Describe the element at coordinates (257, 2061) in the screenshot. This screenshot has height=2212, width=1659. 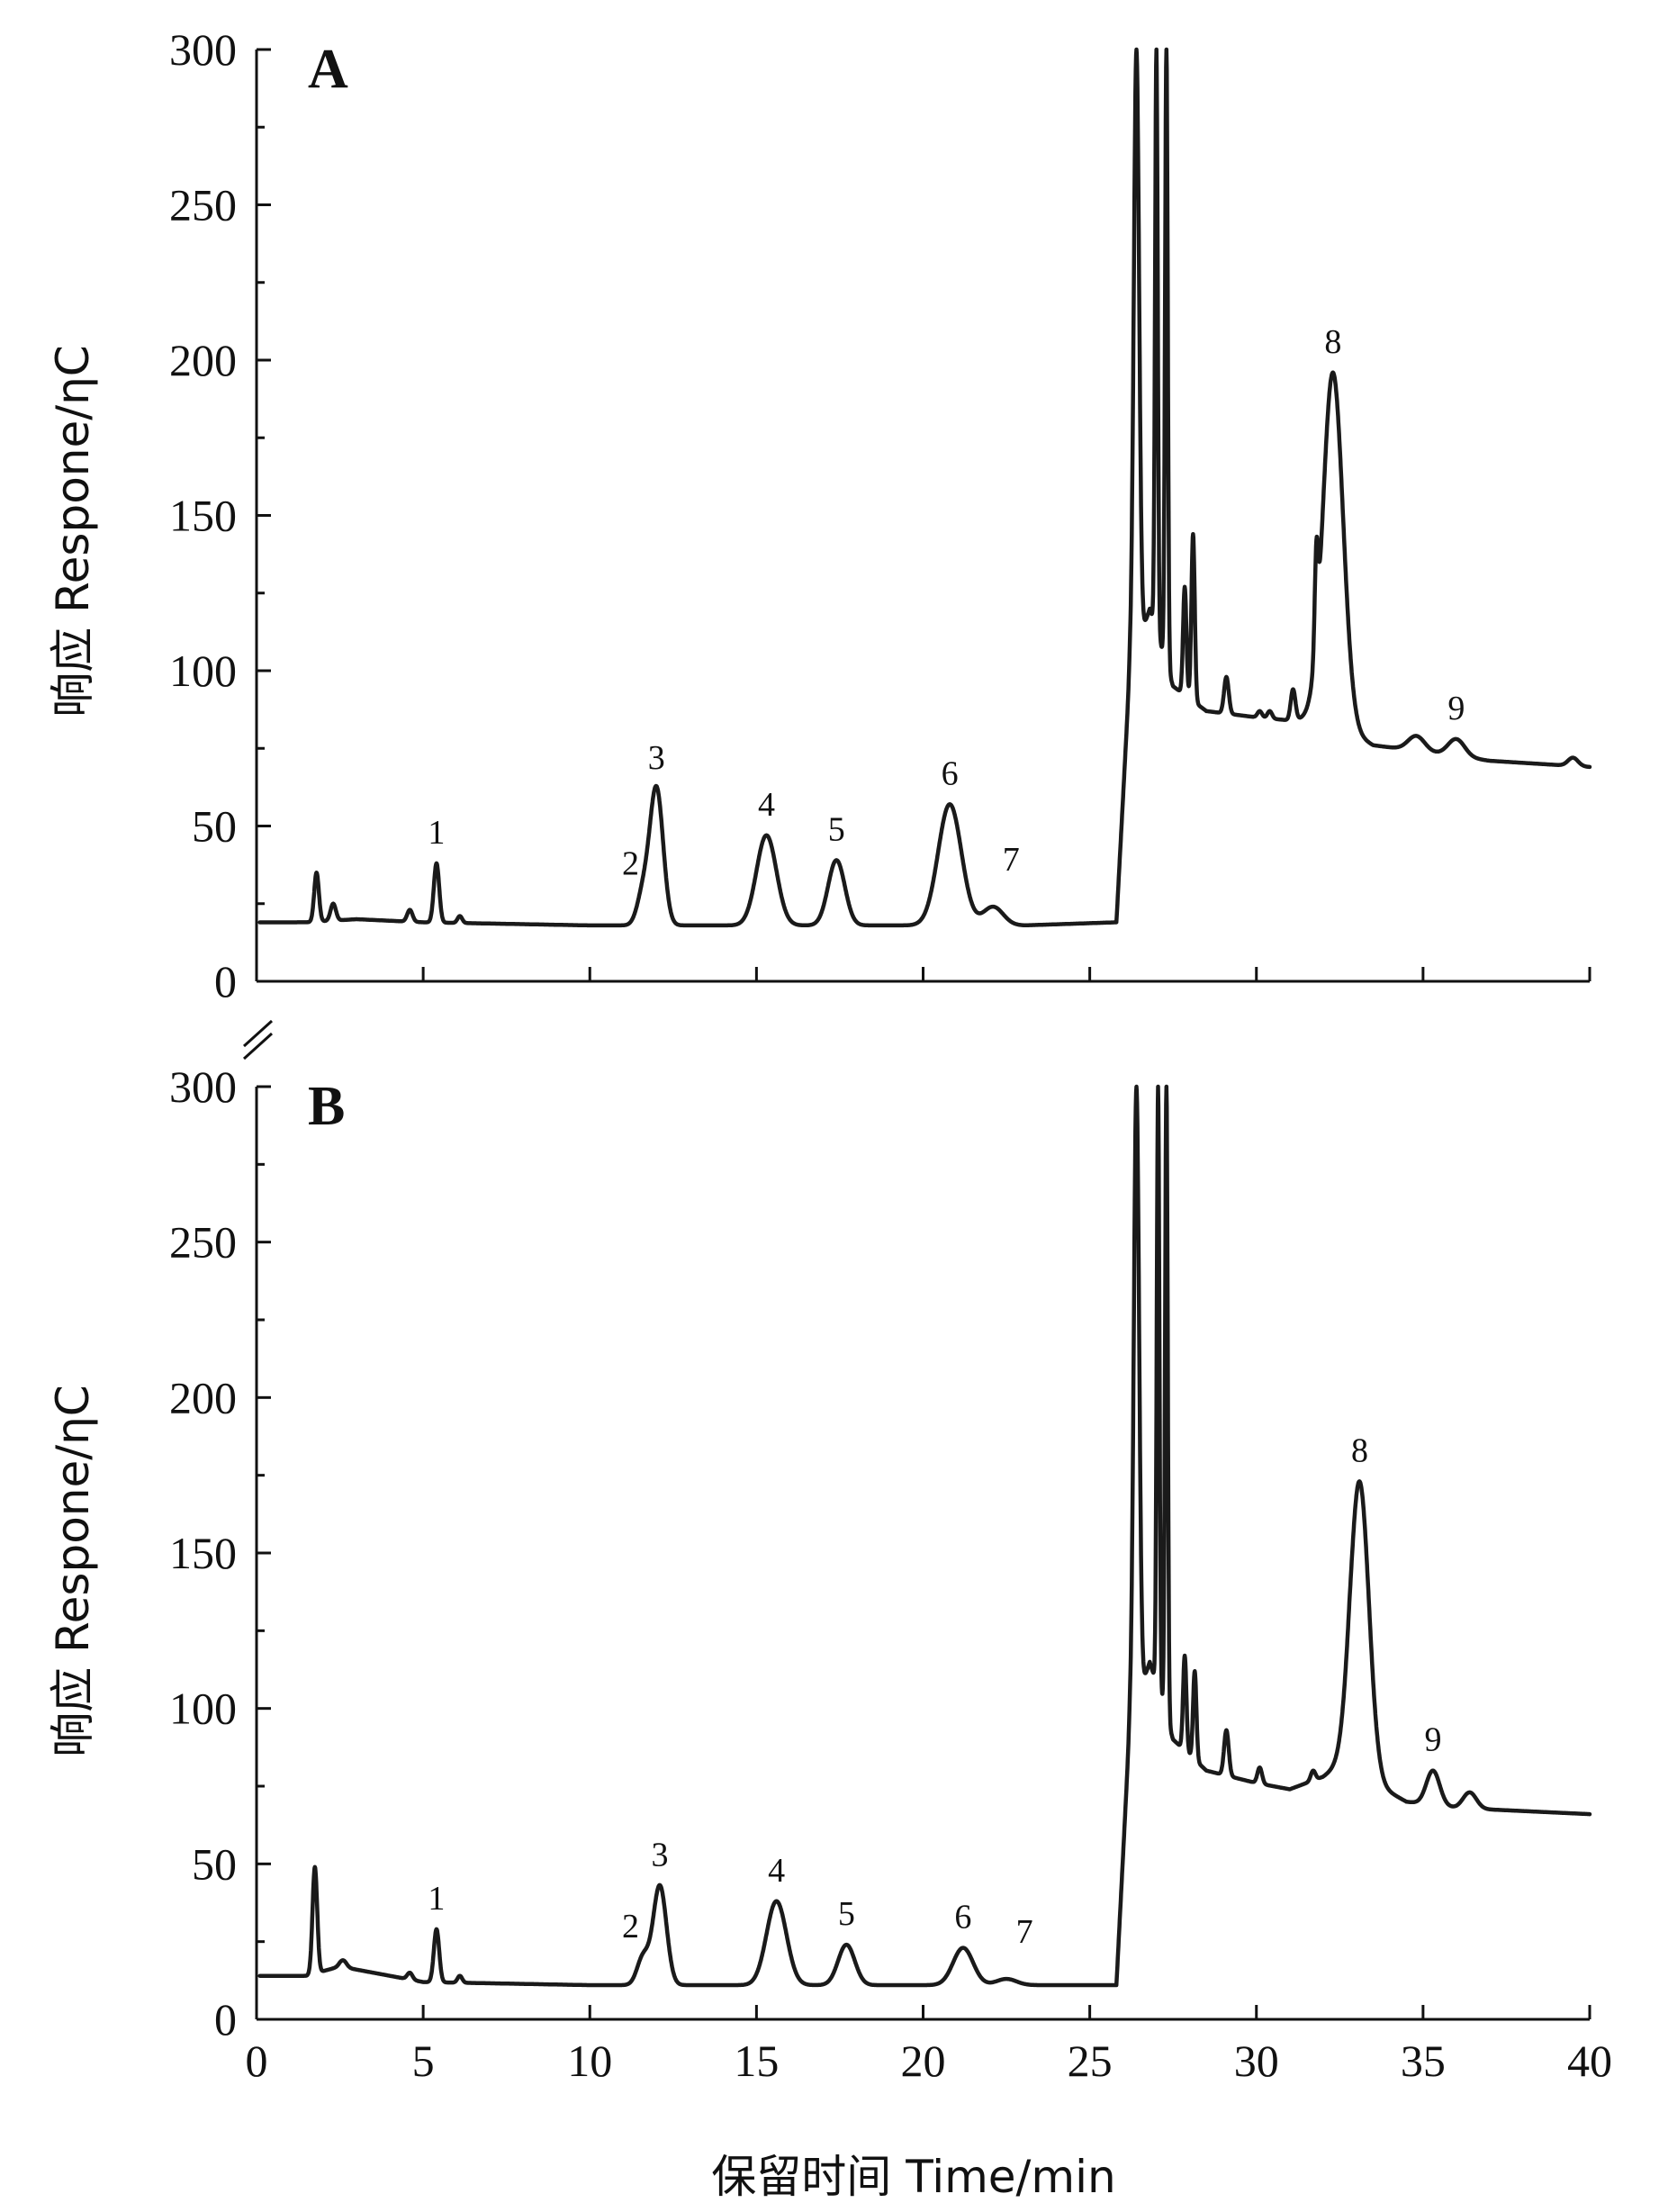
I see `x-tick-label: 0` at that location.